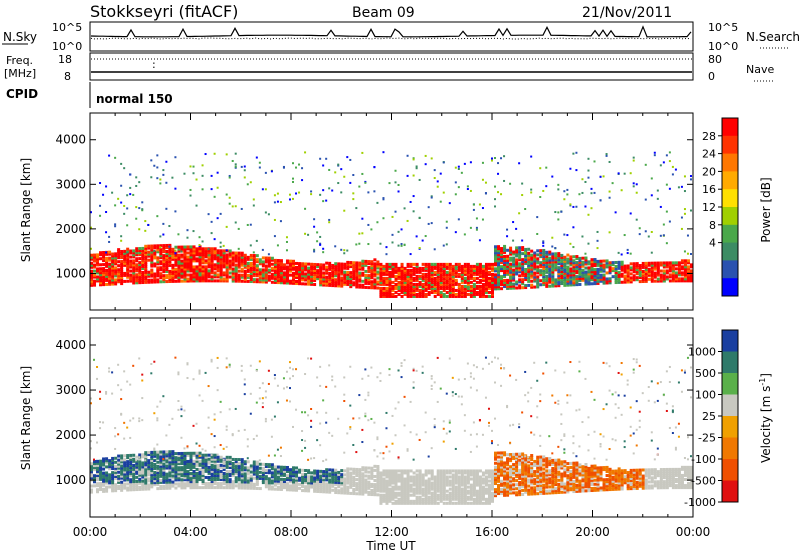 Image resolution: width=800 pixels, height=554 pixels. Describe the element at coordinates (67, 27) in the screenshot. I see `noise-tick-top-left: 10^5` at that location.